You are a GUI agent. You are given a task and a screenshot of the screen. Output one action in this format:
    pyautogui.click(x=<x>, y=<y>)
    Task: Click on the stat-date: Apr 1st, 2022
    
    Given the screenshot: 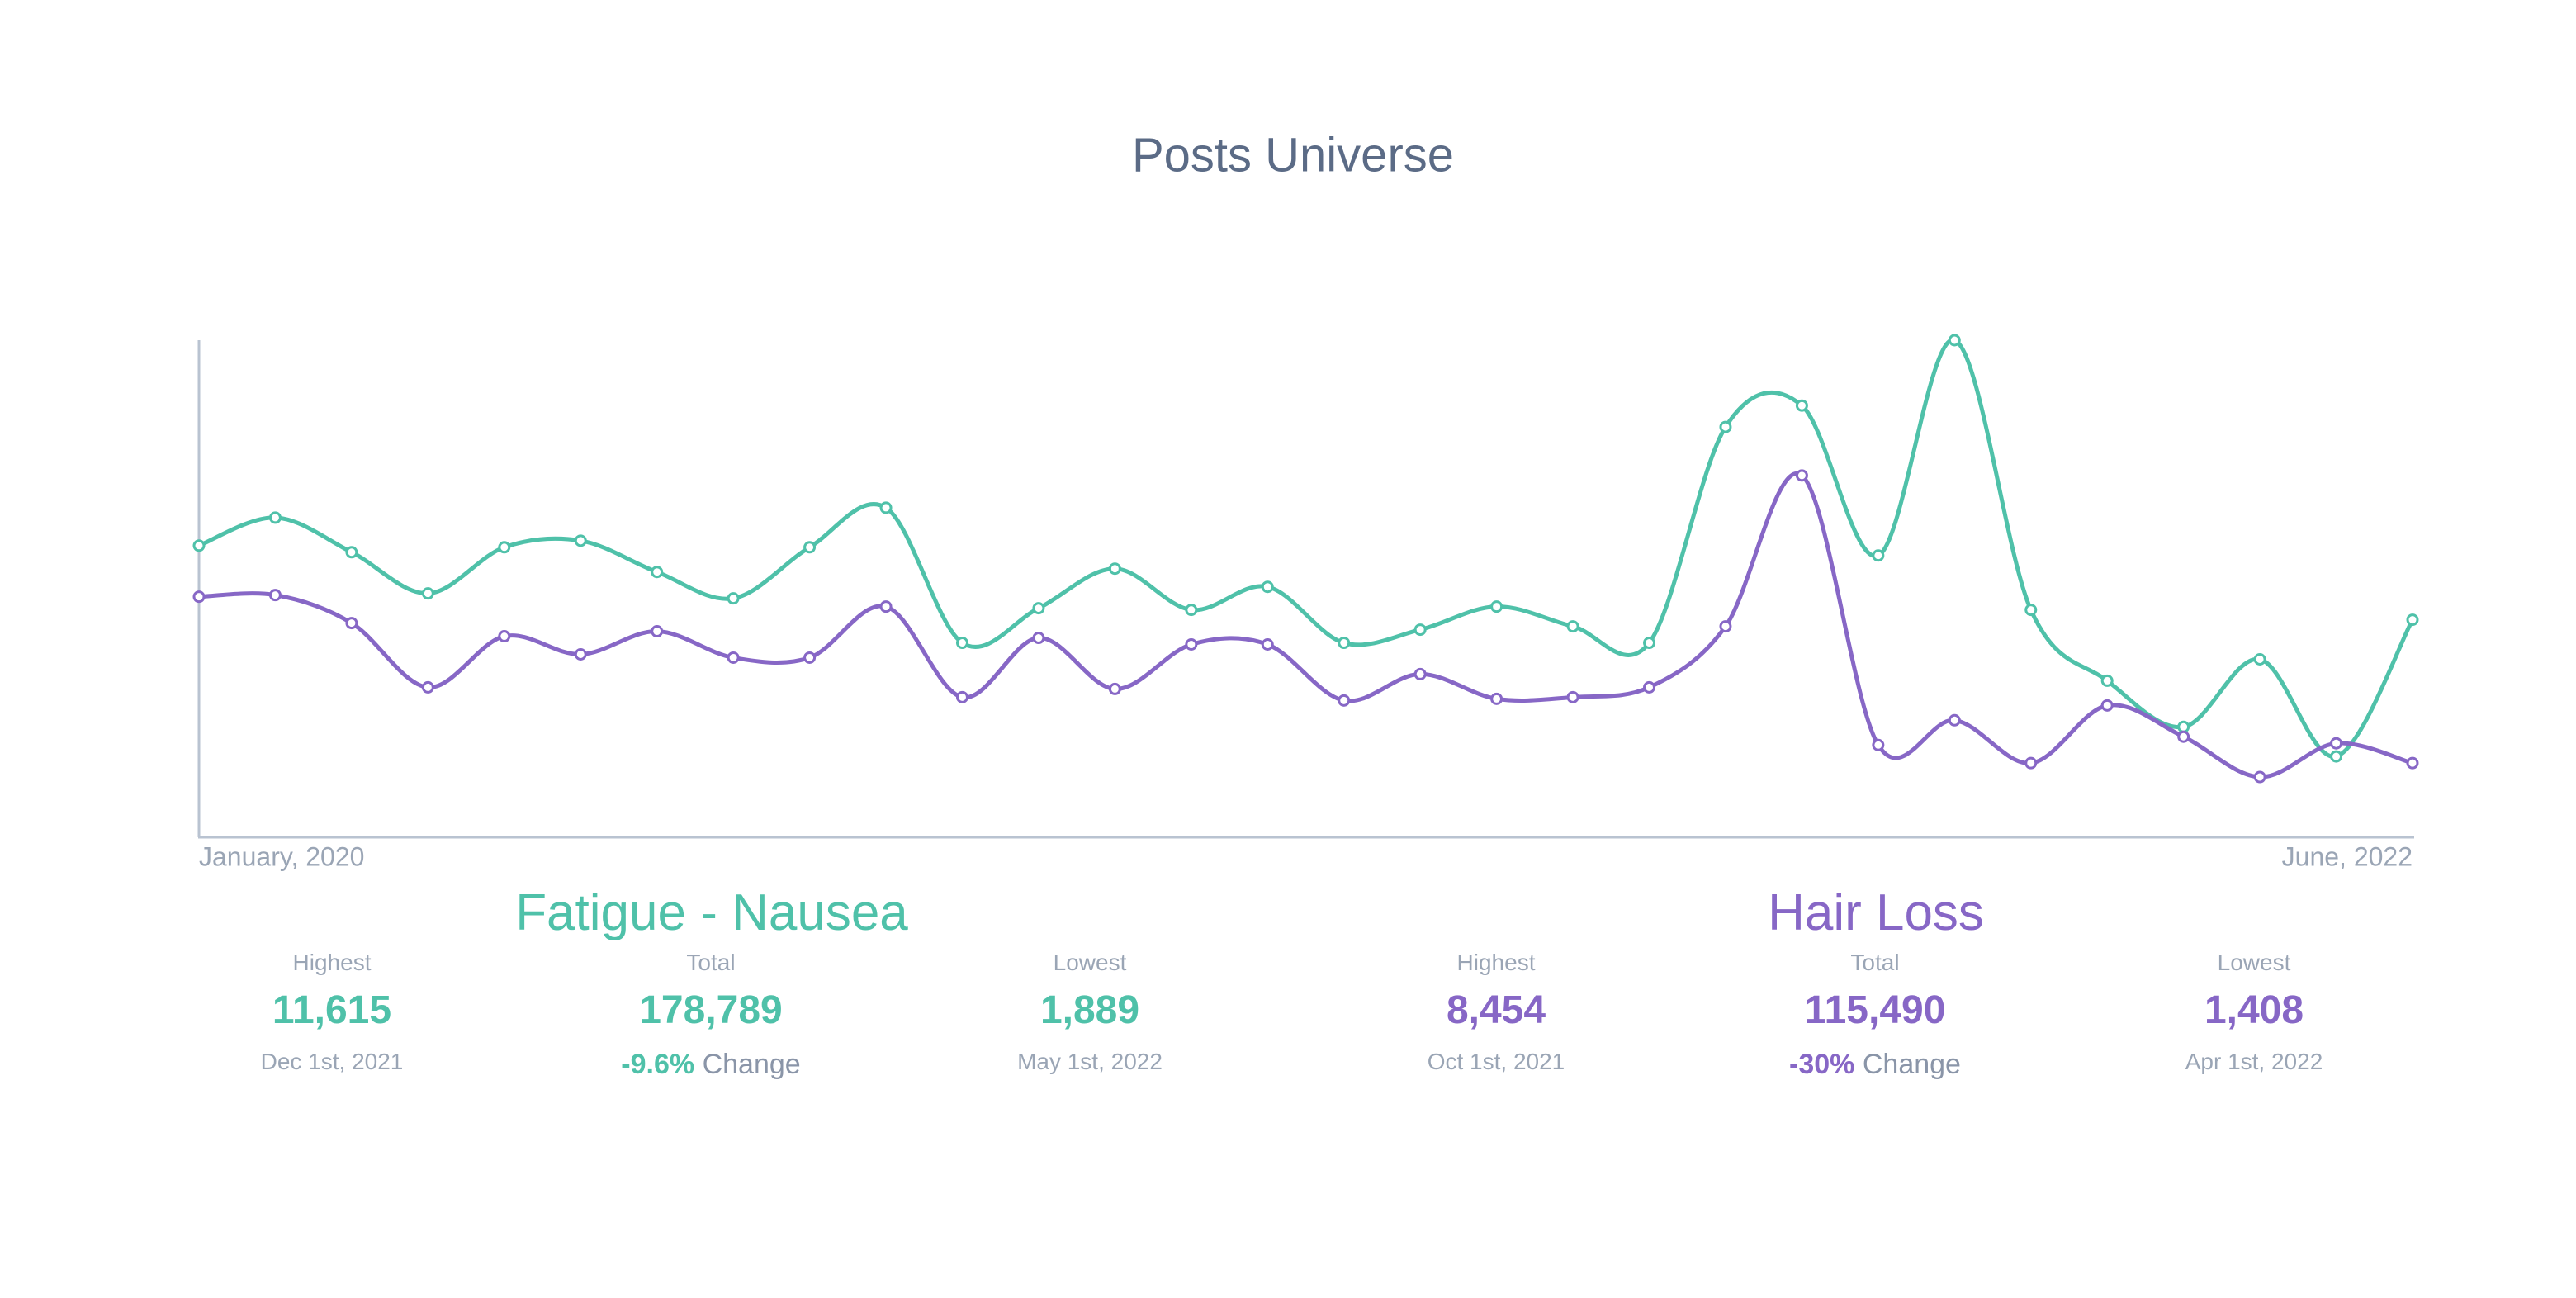 What is the action you would take?
    pyautogui.click(x=2254, y=1062)
    